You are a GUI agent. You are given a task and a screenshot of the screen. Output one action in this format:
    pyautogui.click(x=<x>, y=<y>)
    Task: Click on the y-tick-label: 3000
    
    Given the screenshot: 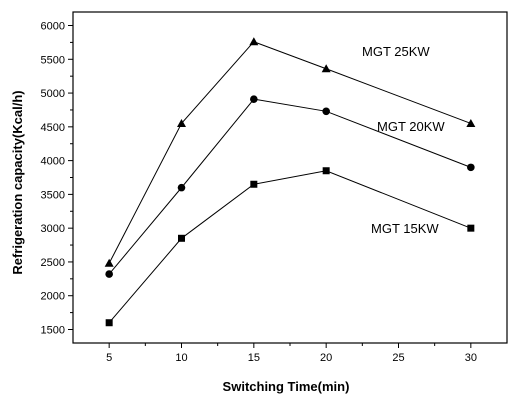 What is the action you would take?
    pyautogui.click(x=53, y=229)
    